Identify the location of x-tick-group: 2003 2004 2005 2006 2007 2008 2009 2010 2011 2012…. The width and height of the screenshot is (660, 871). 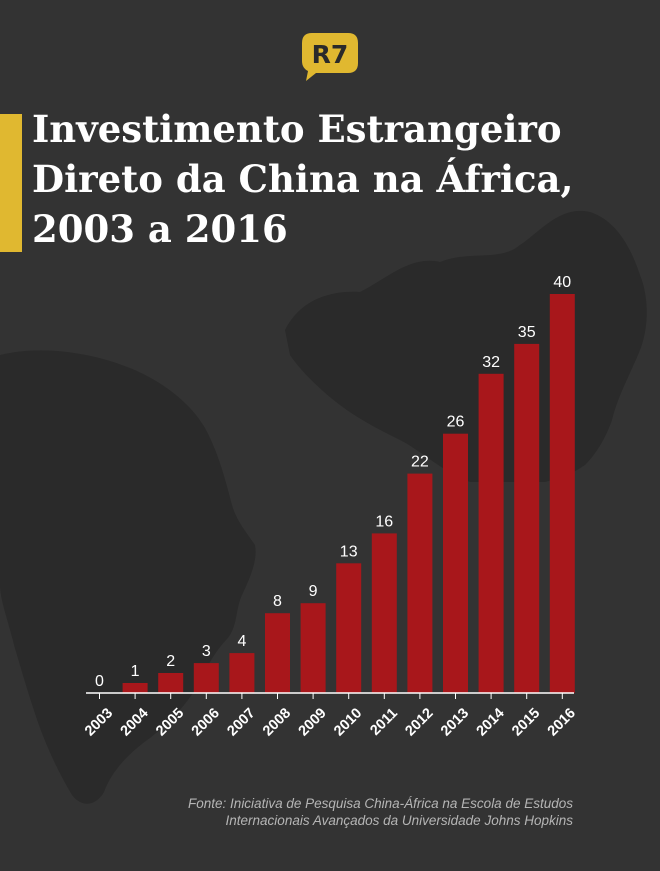
(330, 716).